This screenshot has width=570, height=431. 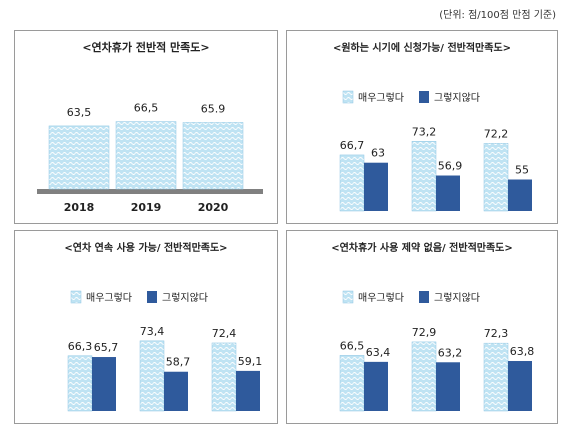 I want to click on chart-title: <연차휴가 사용 제약 없음/ 전반적만족도>, so click(x=422, y=247).